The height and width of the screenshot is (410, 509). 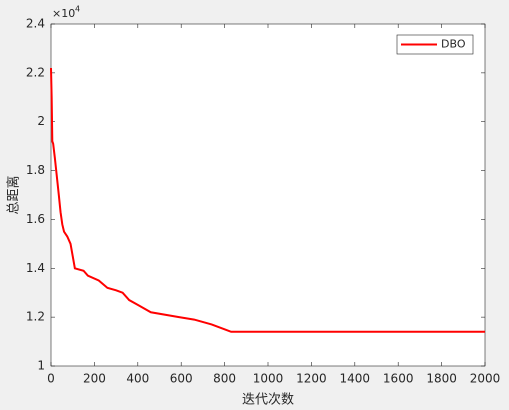 I want to click on y-tick-label: 1.4, so click(x=35, y=268).